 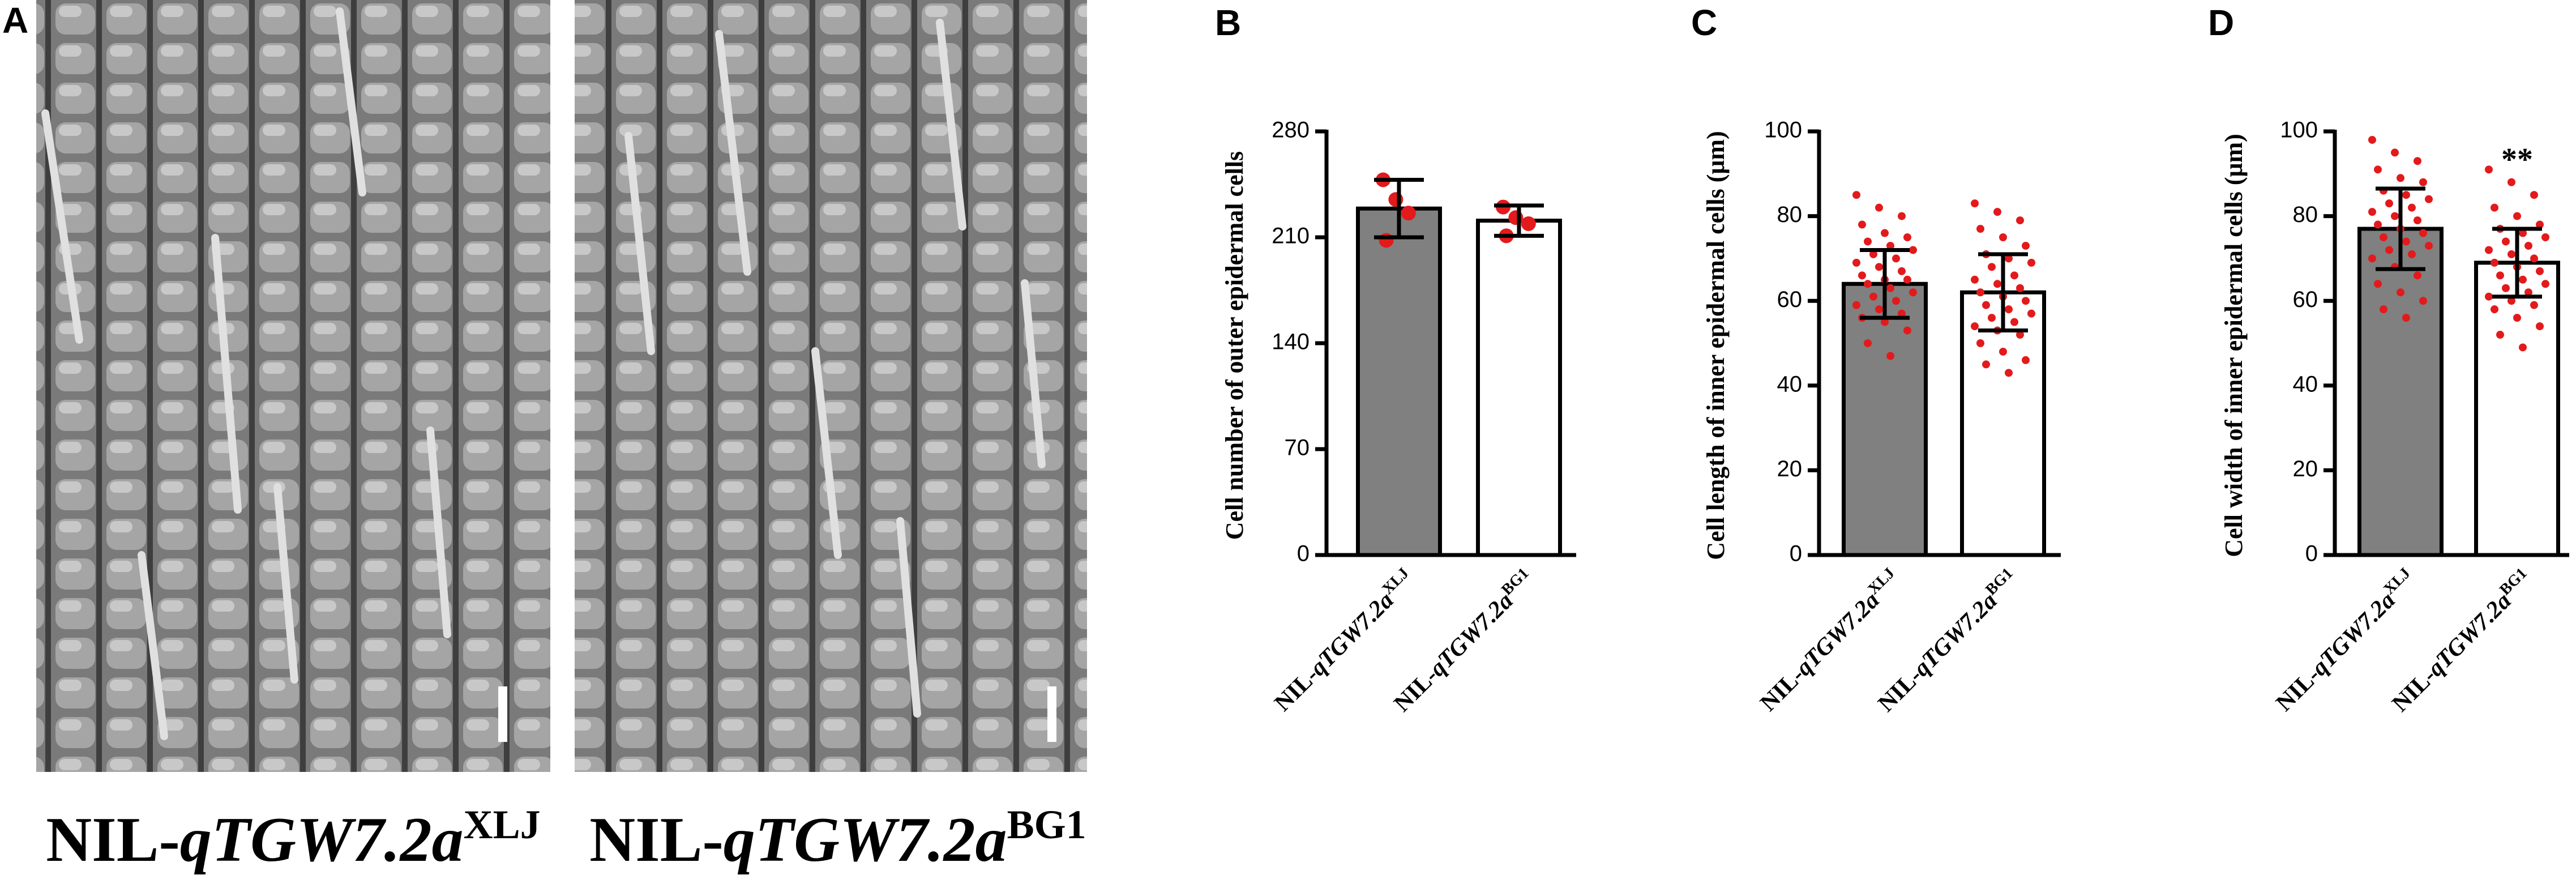 What do you see at coordinates (502, 824) in the screenshot?
I see `caption-allele: XLJ` at bounding box center [502, 824].